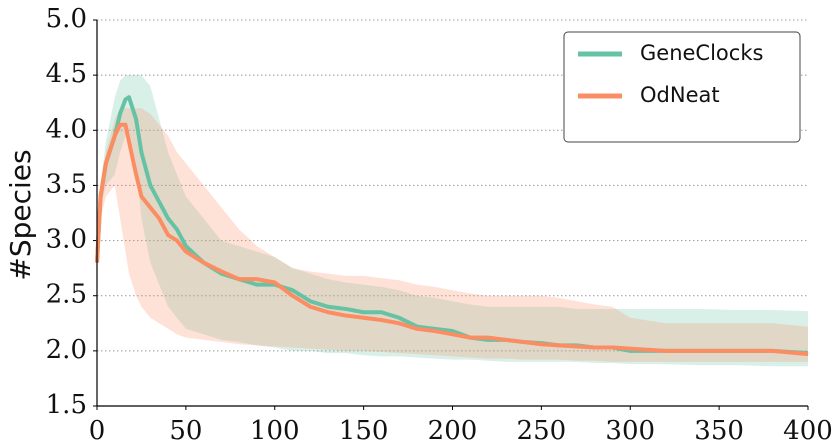 This screenshot has height=447, width=837. Describe the element at coordinates (364, 431) in the screenshot. I see `x-tick-label: 150` at that location.